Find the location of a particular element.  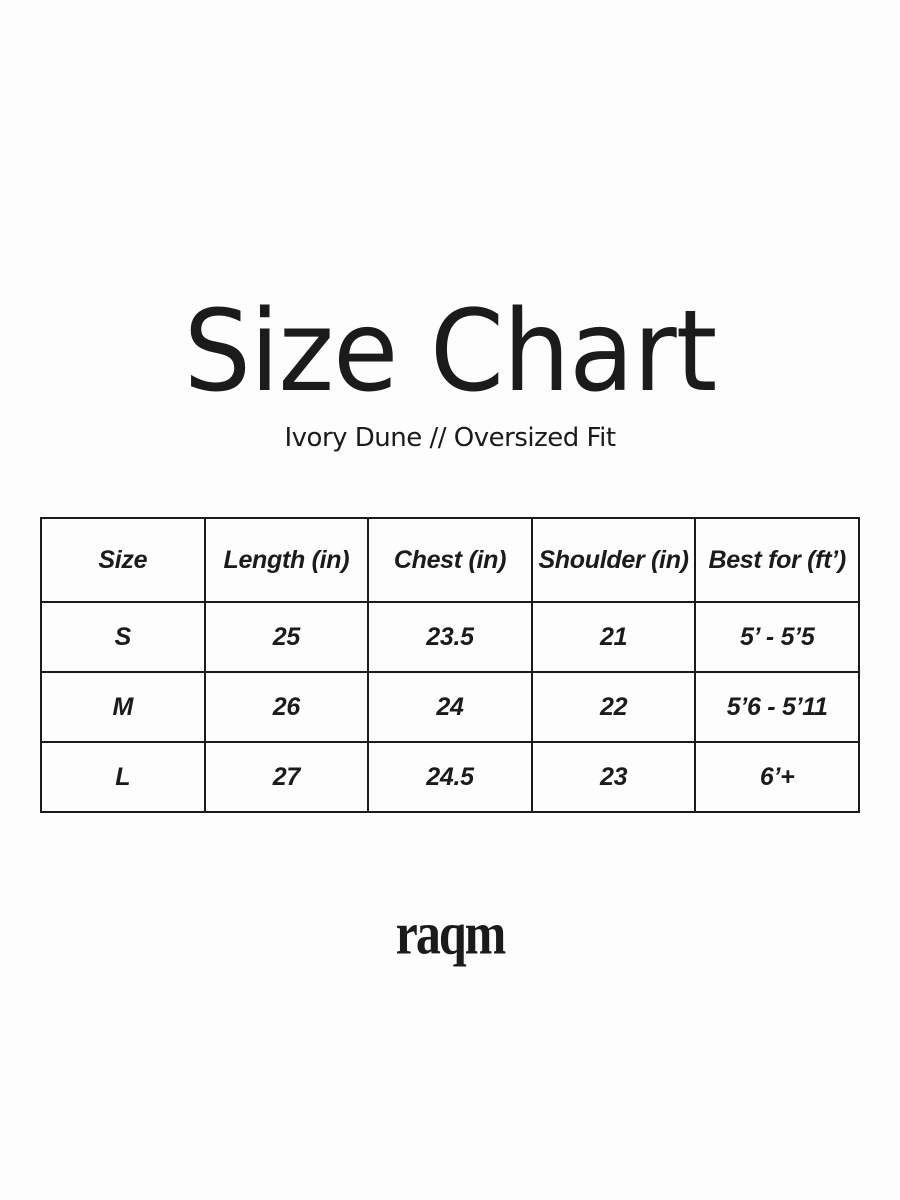

table-row-l: L 27 24.5 23 6’+ is located at coordinates (450, 777).